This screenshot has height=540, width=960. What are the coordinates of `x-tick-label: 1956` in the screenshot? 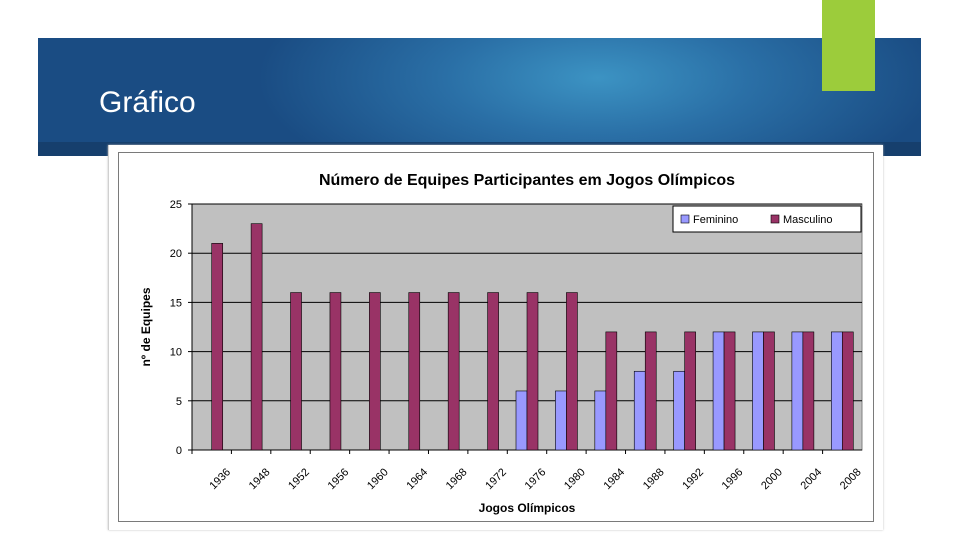 It's located at (339, 479).